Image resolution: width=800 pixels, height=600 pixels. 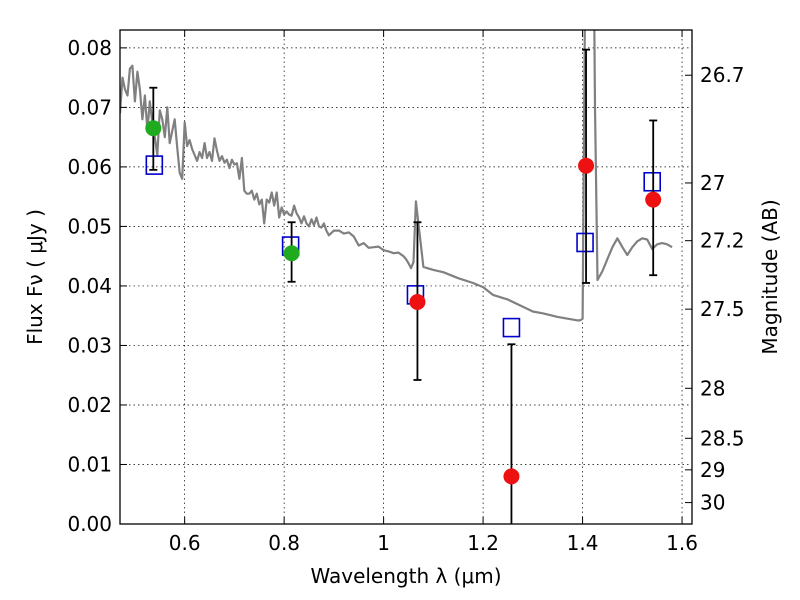 What do you see at coordinates (722, 241) in the screenshot?
I see `right-tick-label: 27.2` at bounding box center [722, 241].